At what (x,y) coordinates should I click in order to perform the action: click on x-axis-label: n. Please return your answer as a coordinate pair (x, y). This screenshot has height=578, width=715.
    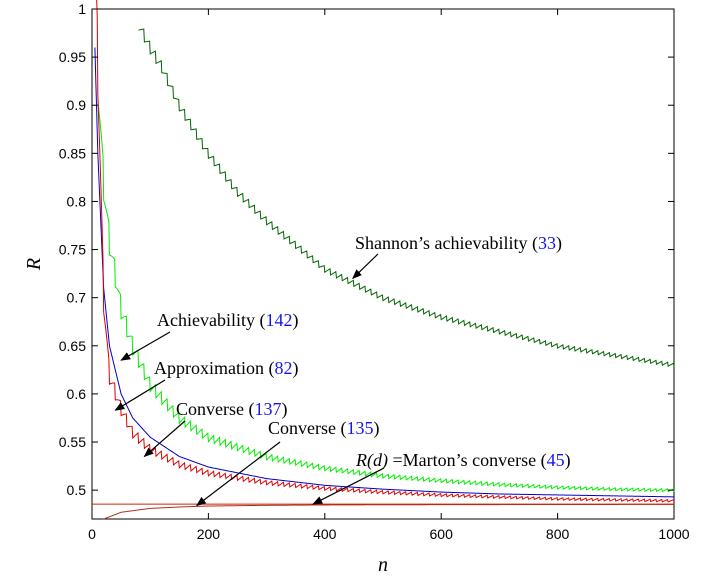
    Looking at the image, I should click on (383, 565).